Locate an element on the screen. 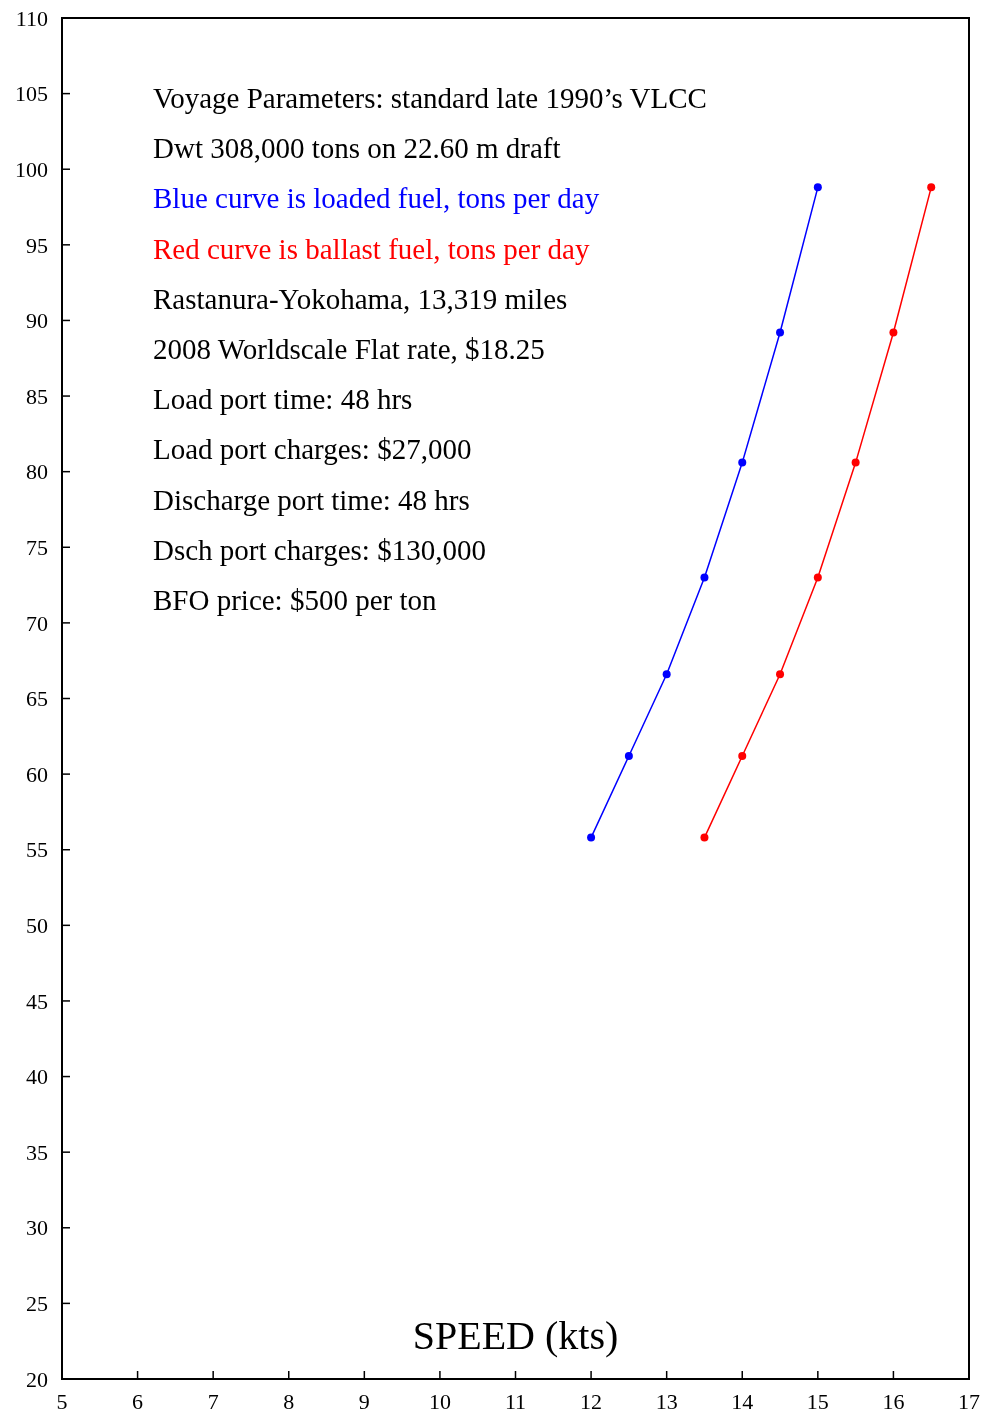 The width and height of the screenshot is (985, 1416). y-tick-label: 100 is located at coordinates (31, 169).